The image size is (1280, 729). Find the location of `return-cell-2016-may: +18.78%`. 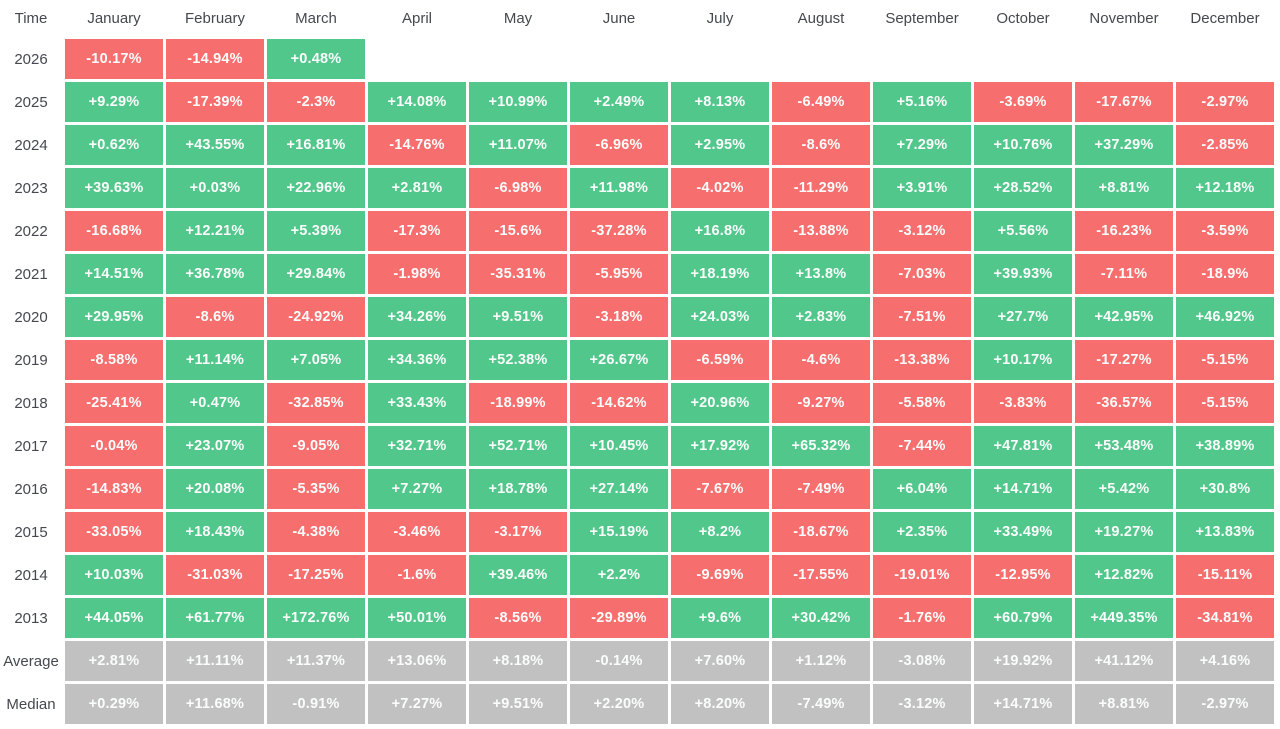

return-cell-2016-may: +18.78% is located at coordinates (518, 489).